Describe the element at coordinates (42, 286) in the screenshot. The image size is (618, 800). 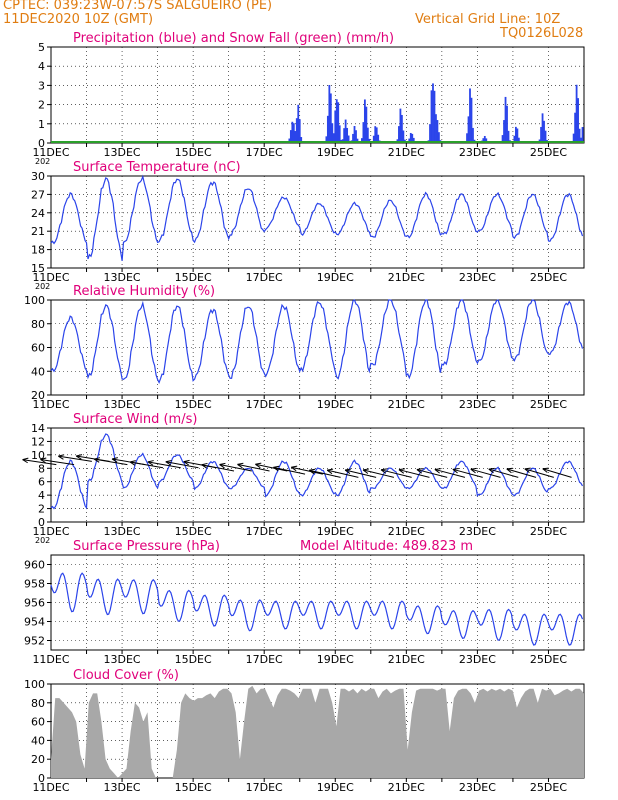
I see `x-year-label: 202` at that location.